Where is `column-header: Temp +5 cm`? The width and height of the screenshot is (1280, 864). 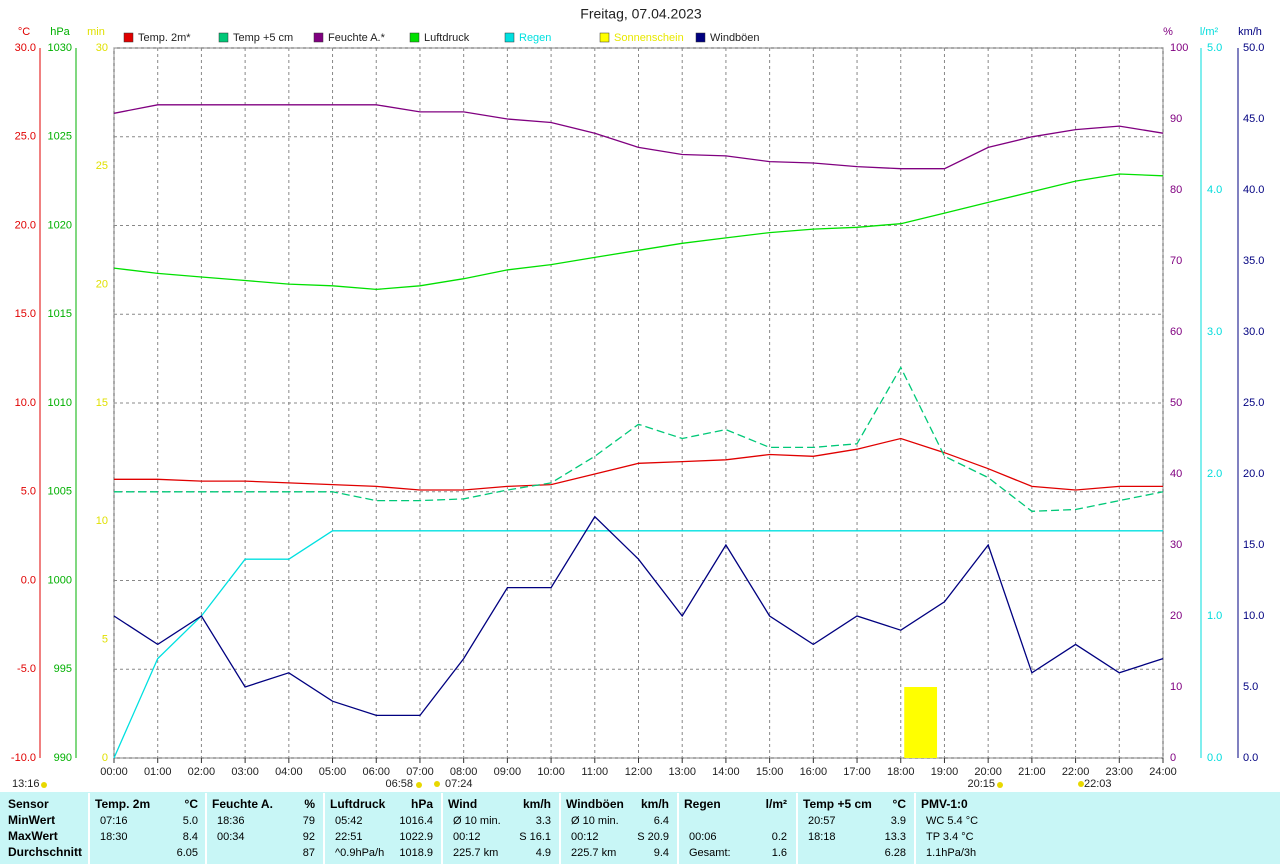
column-header: Temp +5 cm is located at coordinates (837, 804).